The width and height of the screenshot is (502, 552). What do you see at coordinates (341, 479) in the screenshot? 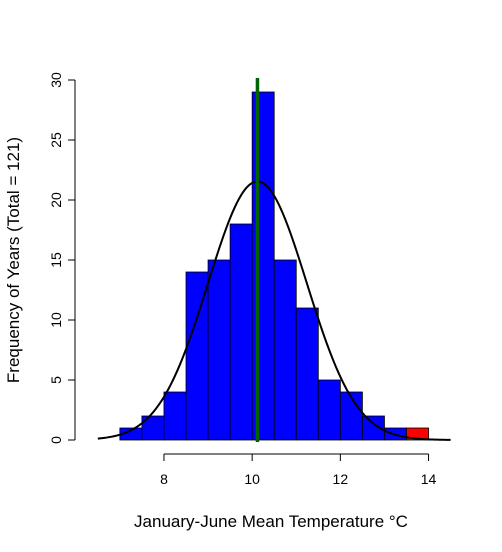
I see `x-tick-label: 12` at bounding box center [341, 479].